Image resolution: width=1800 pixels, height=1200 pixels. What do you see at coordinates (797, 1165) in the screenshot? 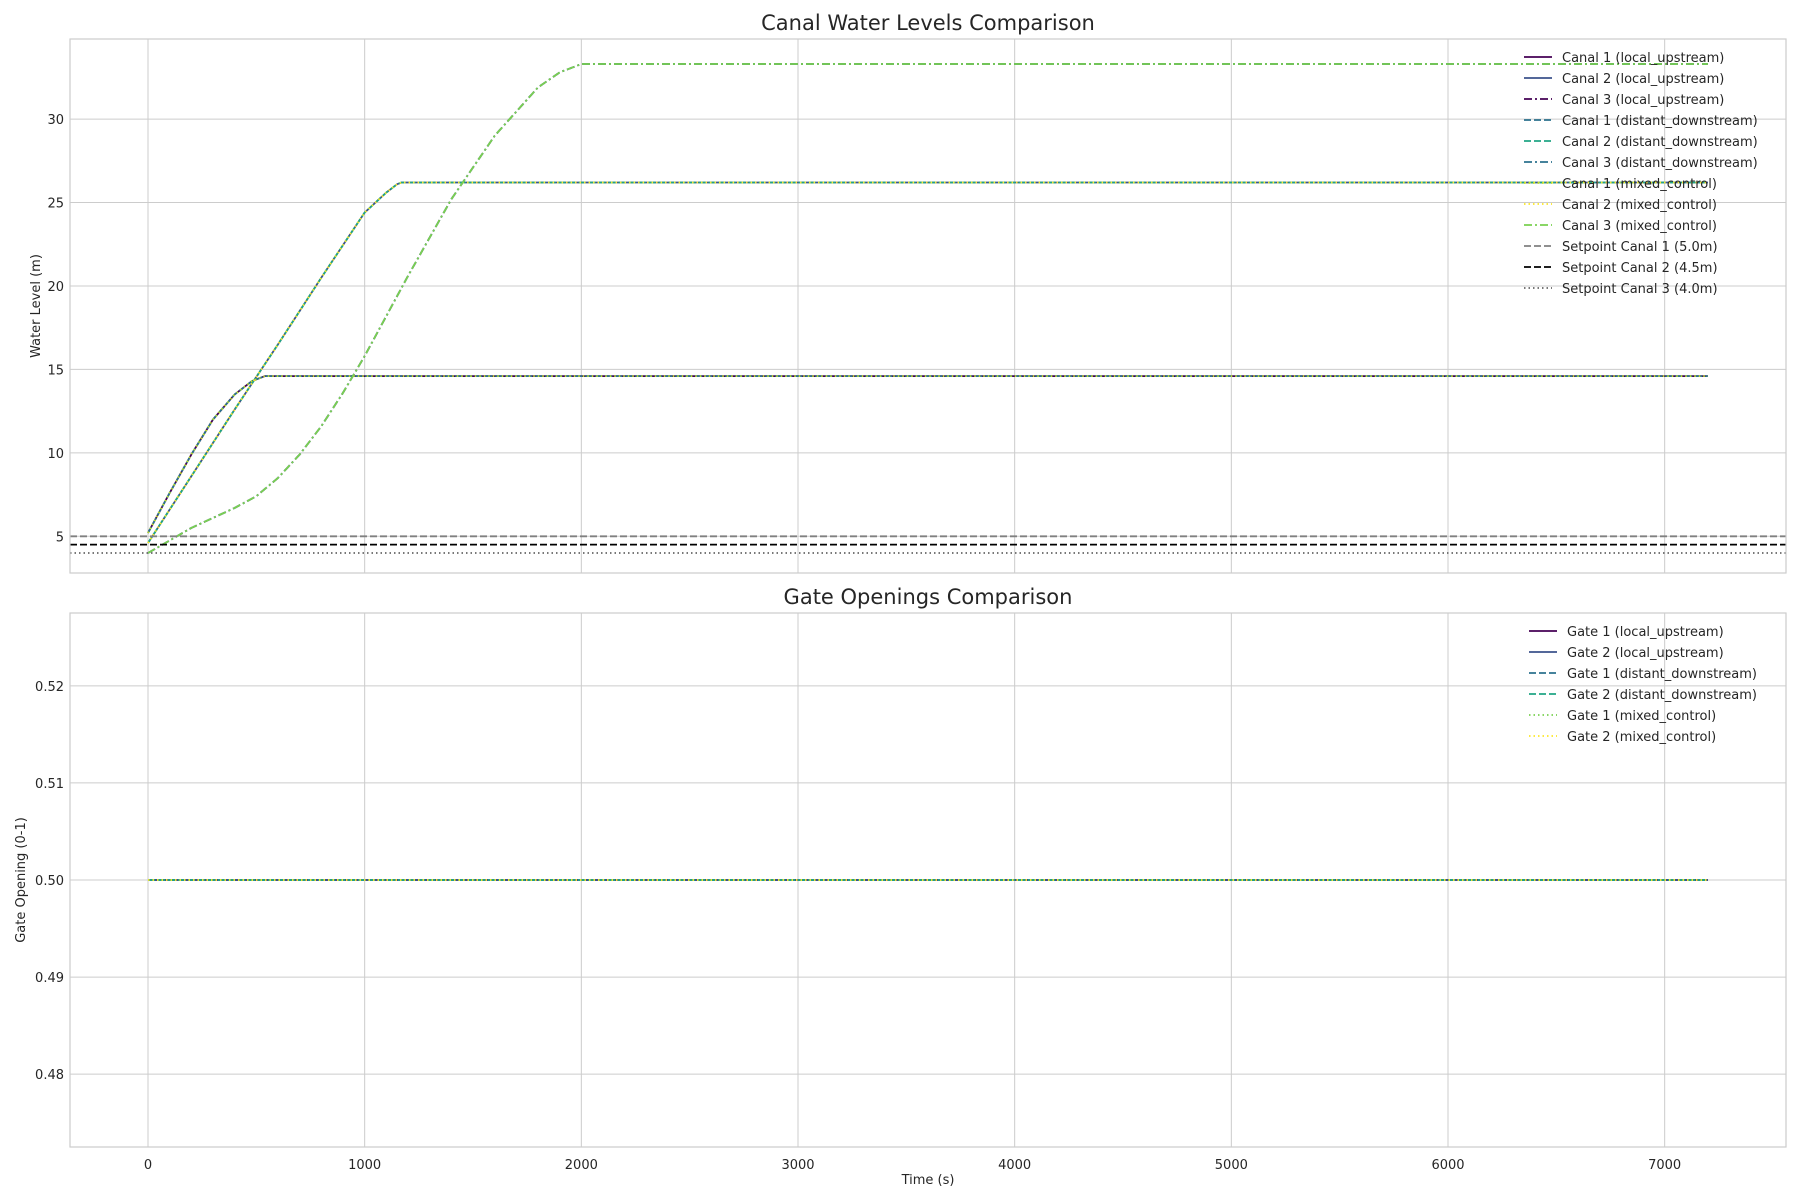
I see `x-tick-label: 3000` at bounding box center [797, 1165].